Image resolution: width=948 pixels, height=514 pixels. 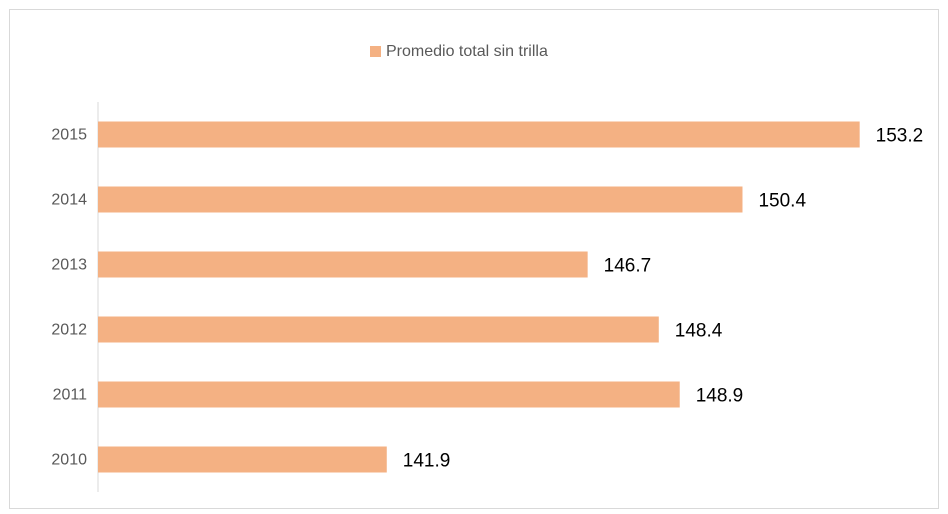 I want to click on y-tick-label: 2010, so click(x=69, y=460).